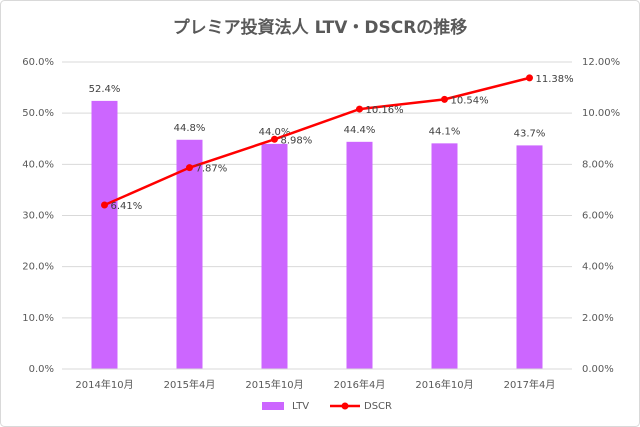  I want to click on x-tick-label: 2015年4月, so click(190, 384).